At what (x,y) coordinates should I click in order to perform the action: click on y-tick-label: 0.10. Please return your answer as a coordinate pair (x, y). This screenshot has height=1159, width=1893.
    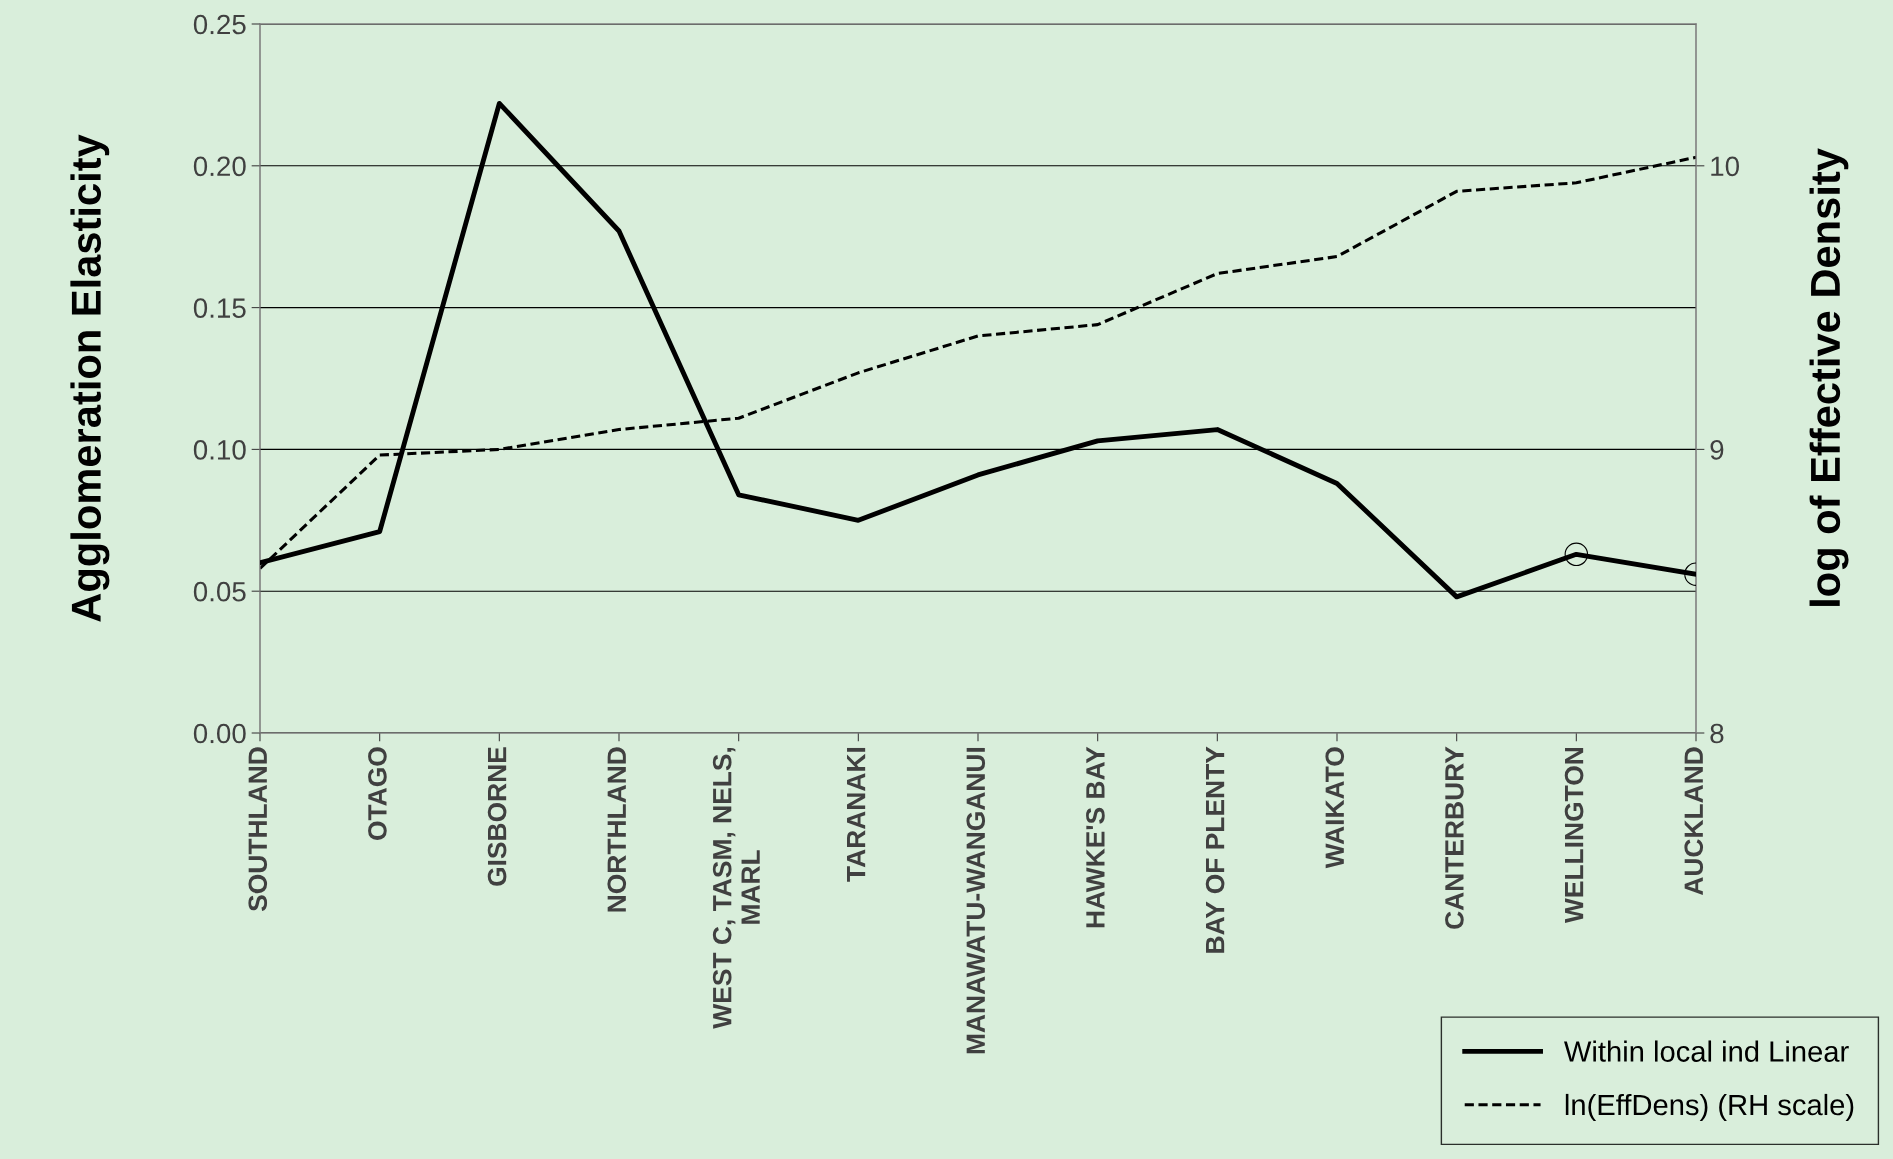
    Looking at the image, I should click on (219, 450).